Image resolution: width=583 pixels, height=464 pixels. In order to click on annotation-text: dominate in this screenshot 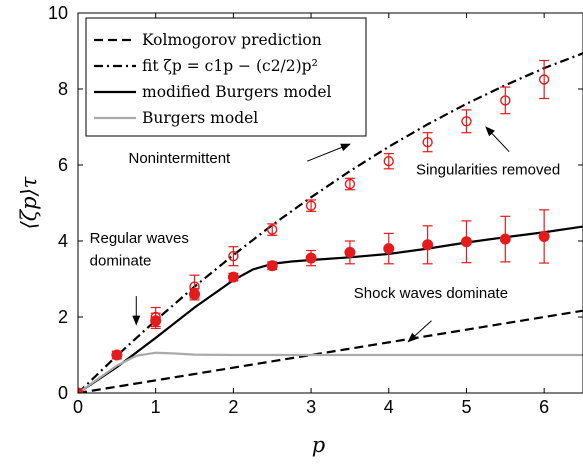, I will do `click(121, 261)`.